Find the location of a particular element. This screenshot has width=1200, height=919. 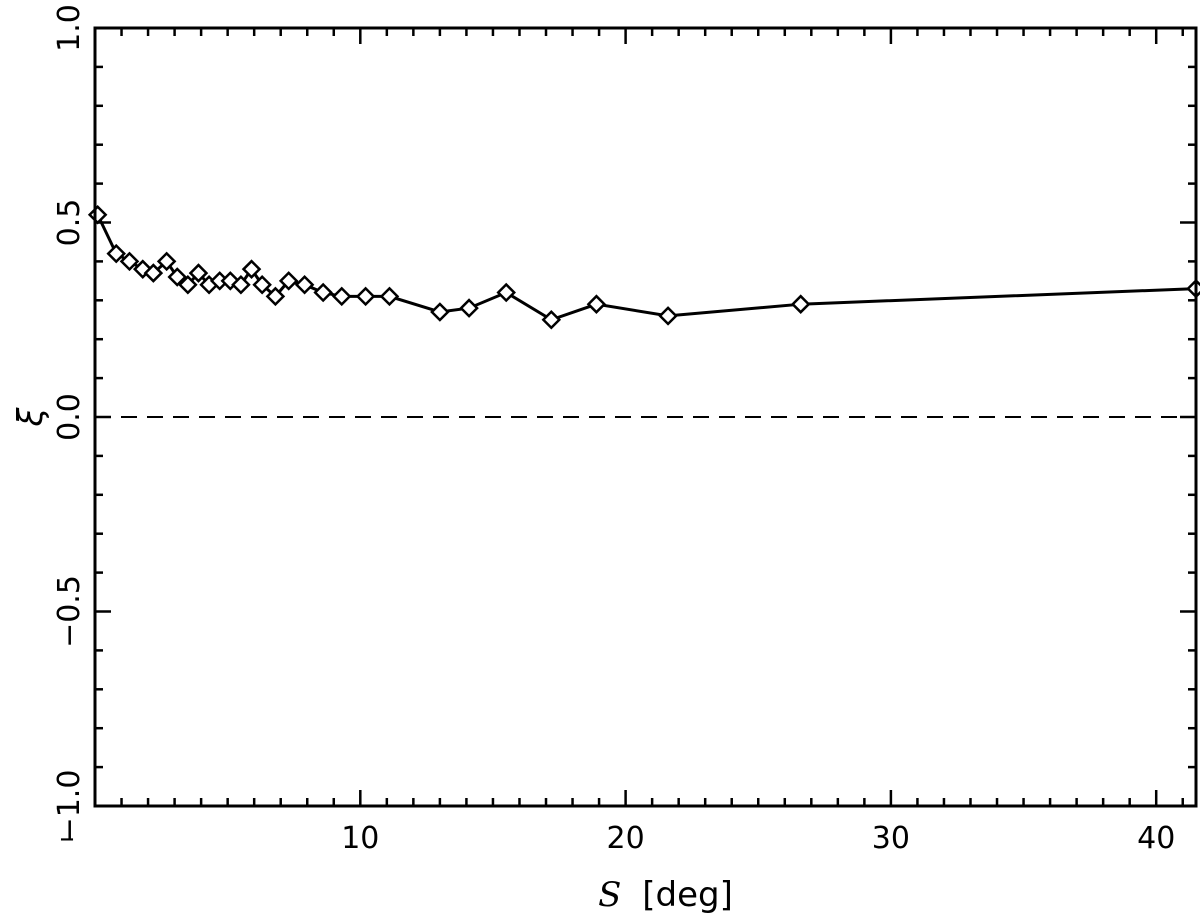

x-tick-label: 40 is located at coordinates (1156, 838).